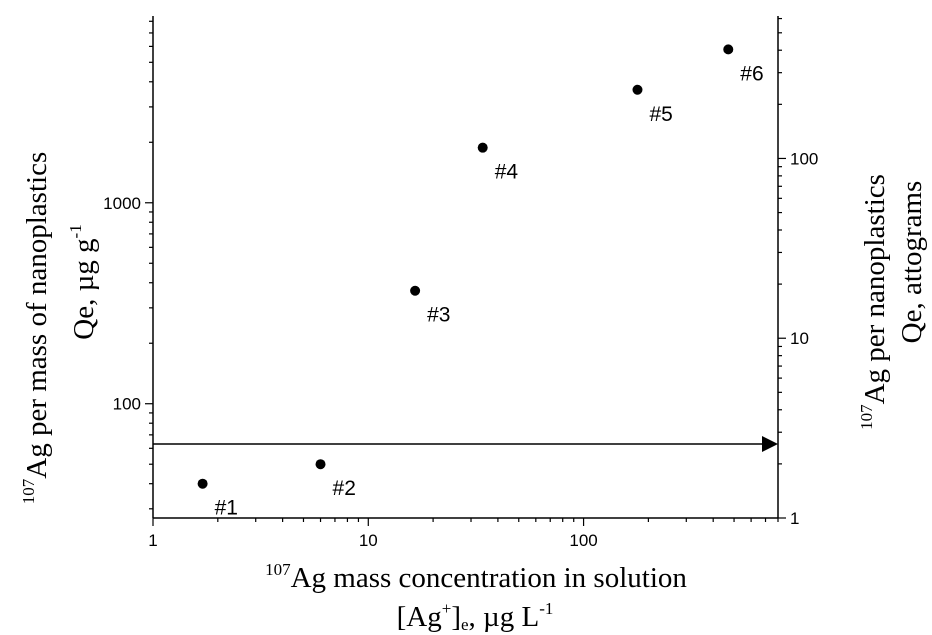 The width and height of the screenshot is (932, 635). I want to click on point-label: #1, so click(226, 508).